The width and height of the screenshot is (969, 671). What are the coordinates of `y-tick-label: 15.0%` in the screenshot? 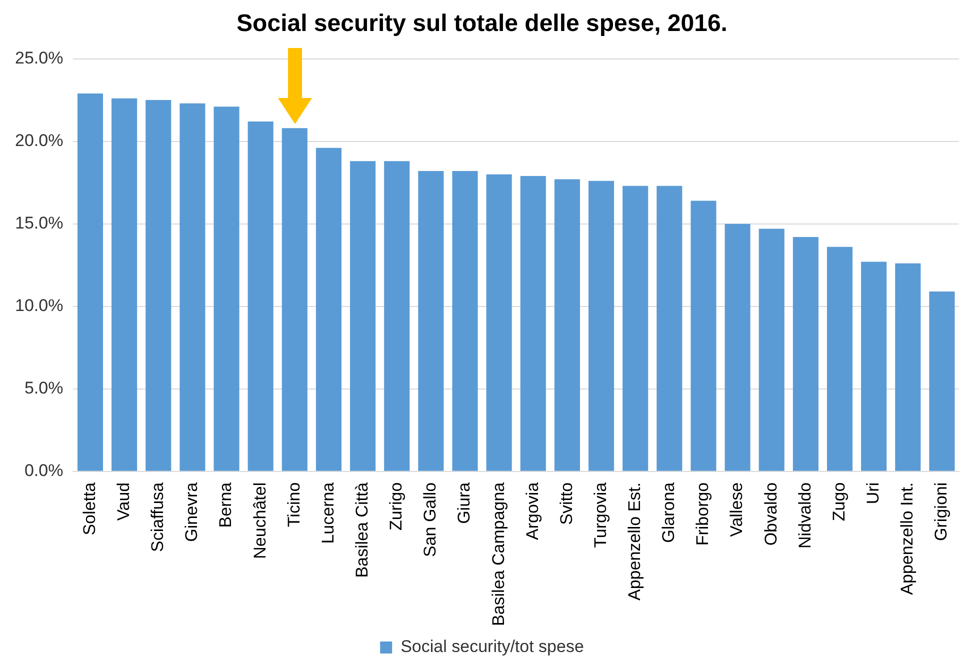 It's located at (39, 223).